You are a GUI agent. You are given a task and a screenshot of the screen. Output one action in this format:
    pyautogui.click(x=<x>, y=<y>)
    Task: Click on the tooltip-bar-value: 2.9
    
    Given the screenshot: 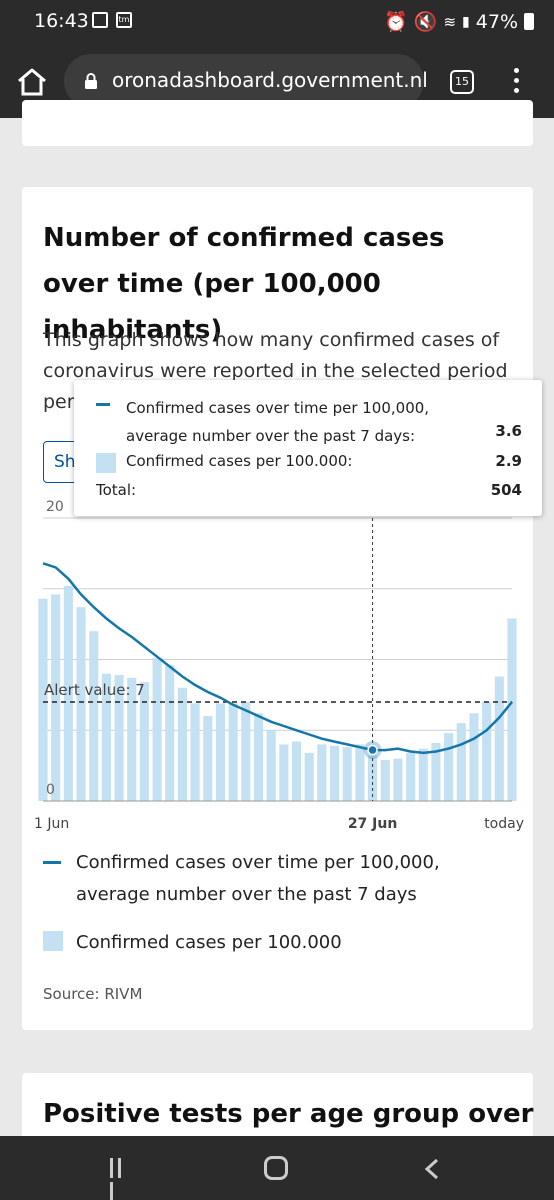 What is the action you would take?
    pyautogui.click(x=508, y=461)
    